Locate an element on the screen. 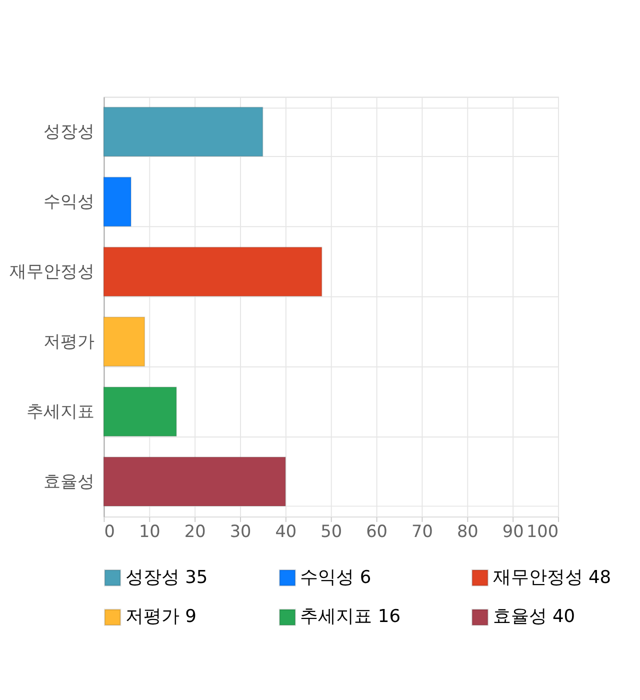 The height and width of the screenshot is (700, 640). x-tick-label: 100 is located at coordinates (542, 530).